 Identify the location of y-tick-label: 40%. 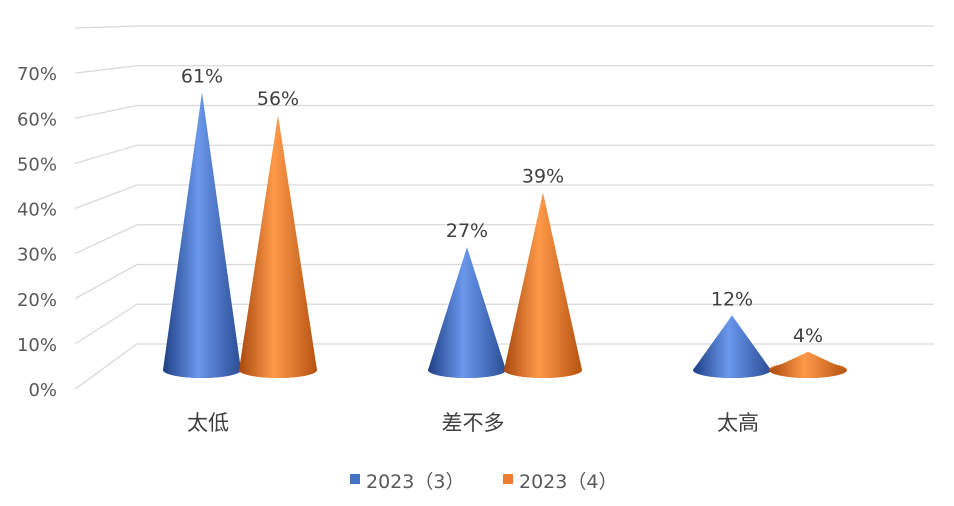
(37, 210).